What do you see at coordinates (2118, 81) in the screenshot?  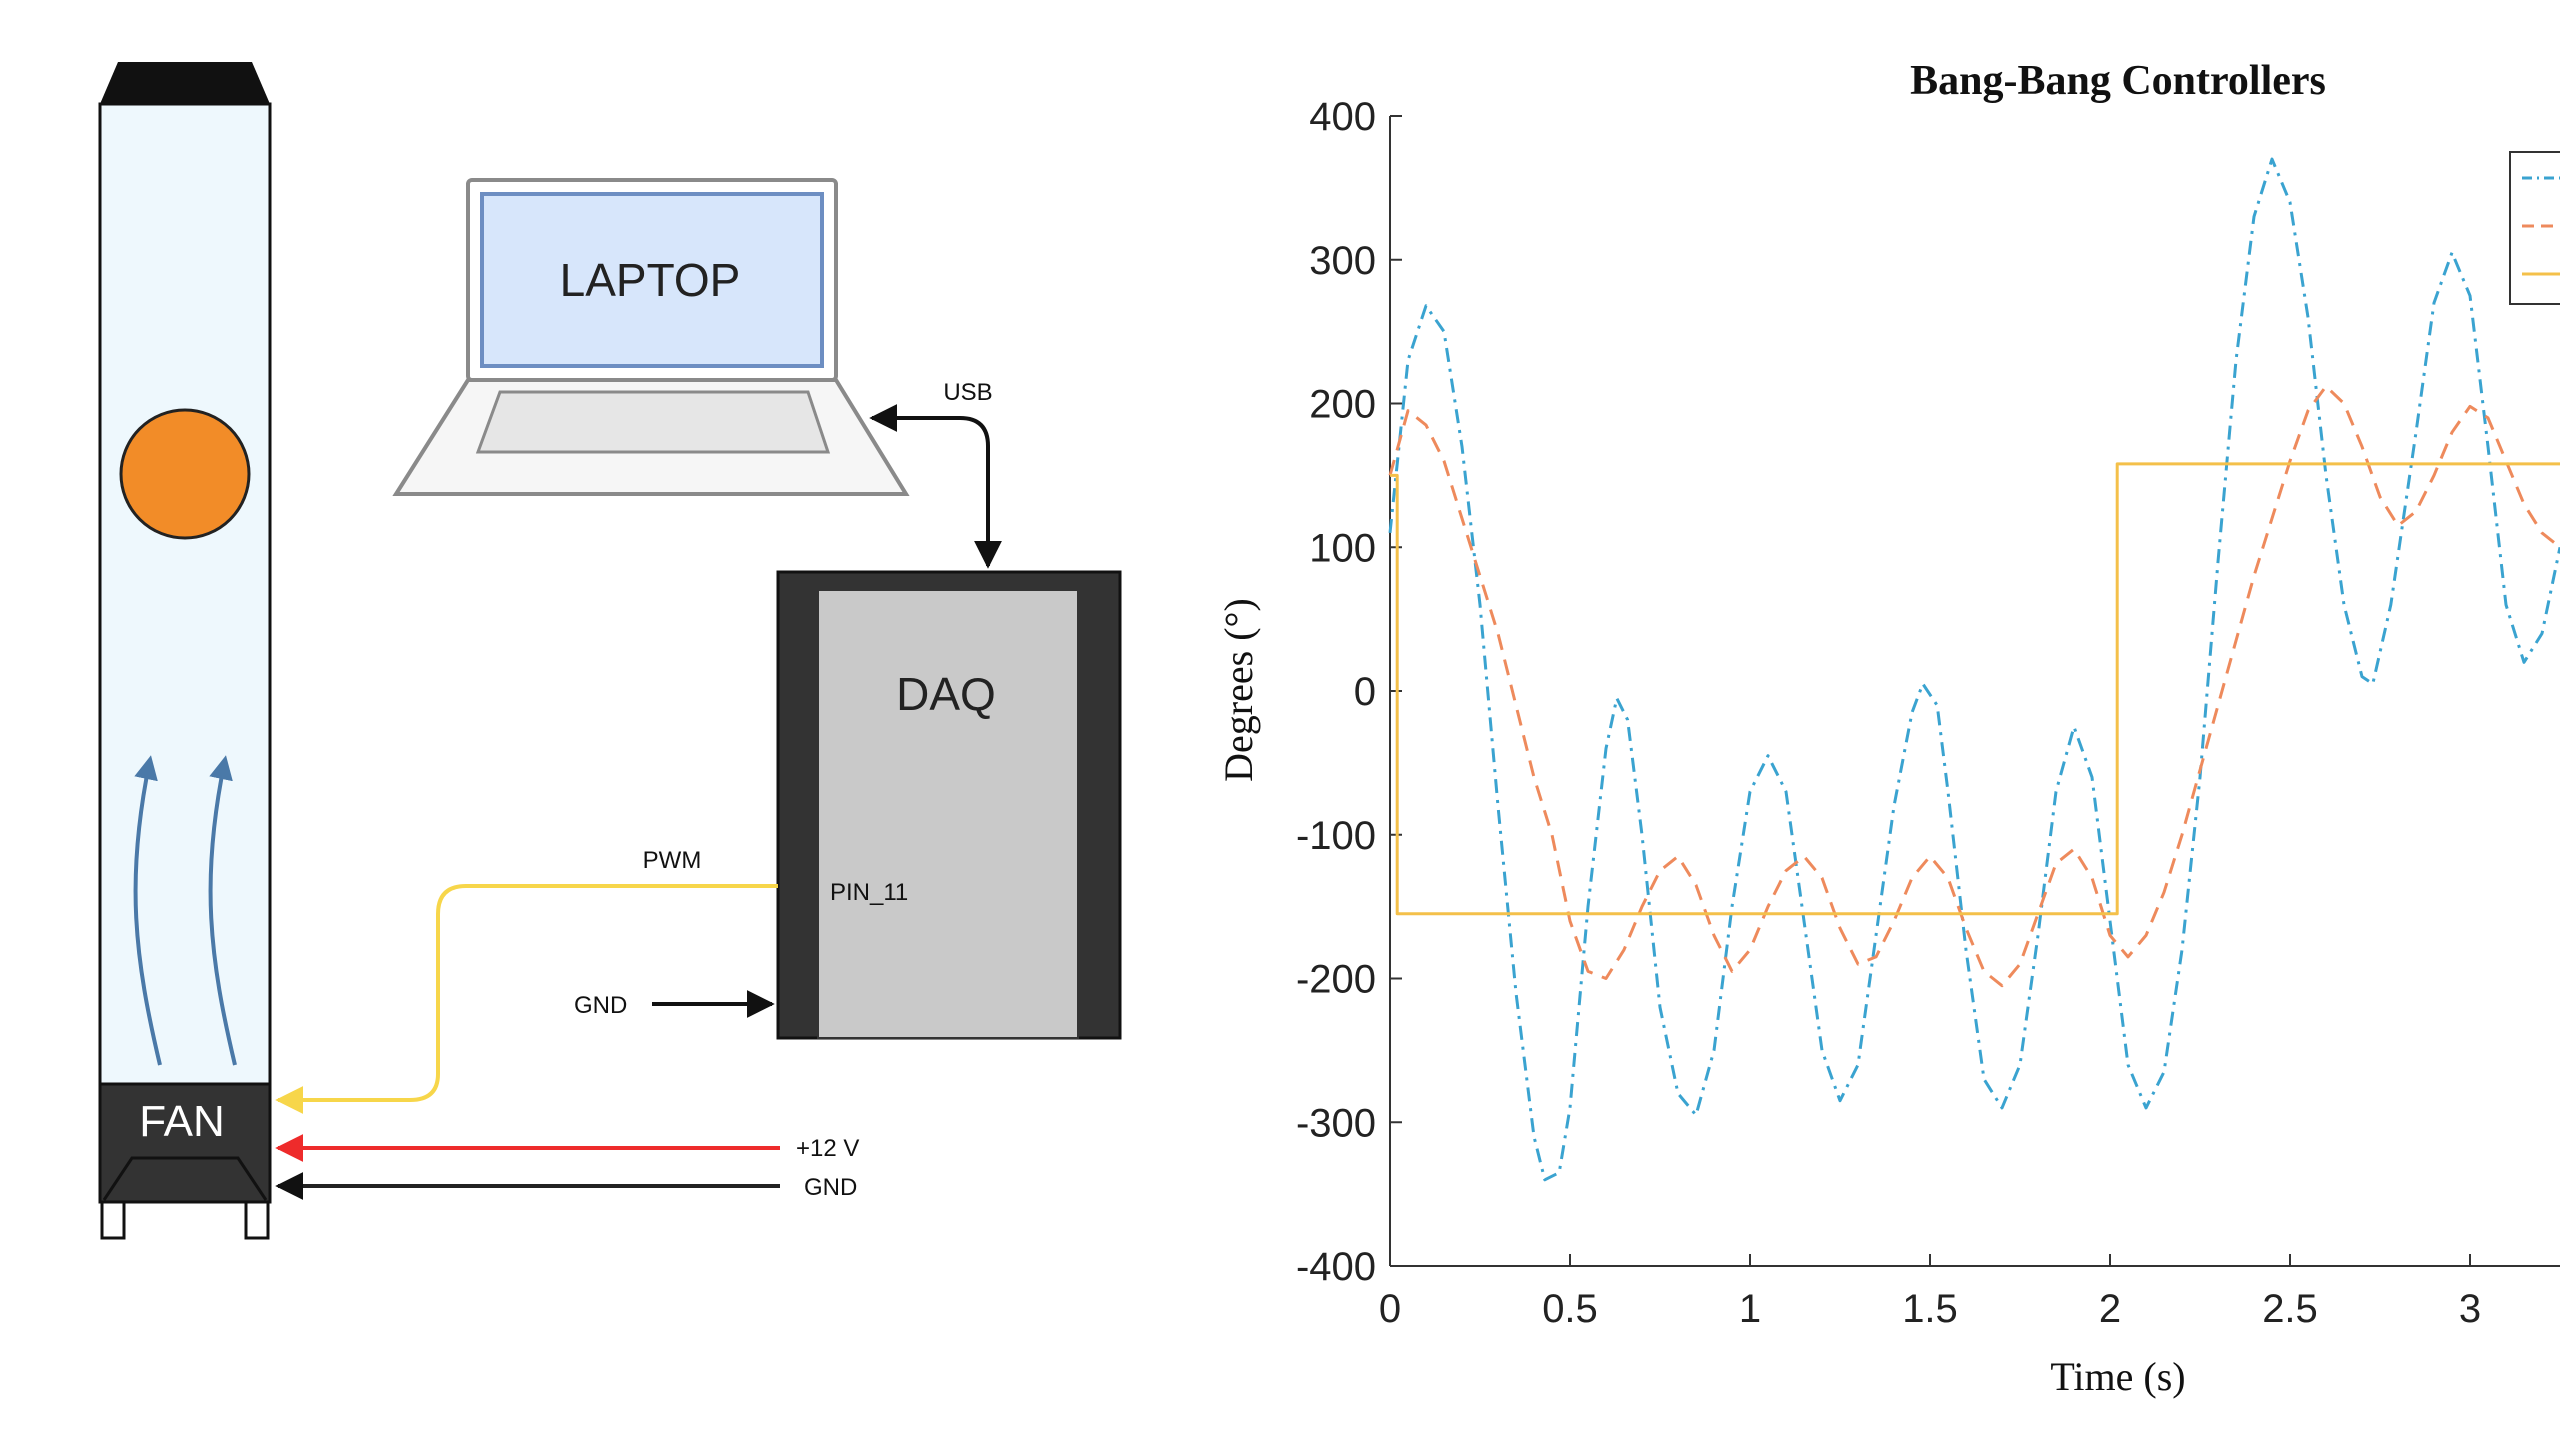 I see `chart-title: Bang-Bang Controllers` at bounding box center [2118, 81].